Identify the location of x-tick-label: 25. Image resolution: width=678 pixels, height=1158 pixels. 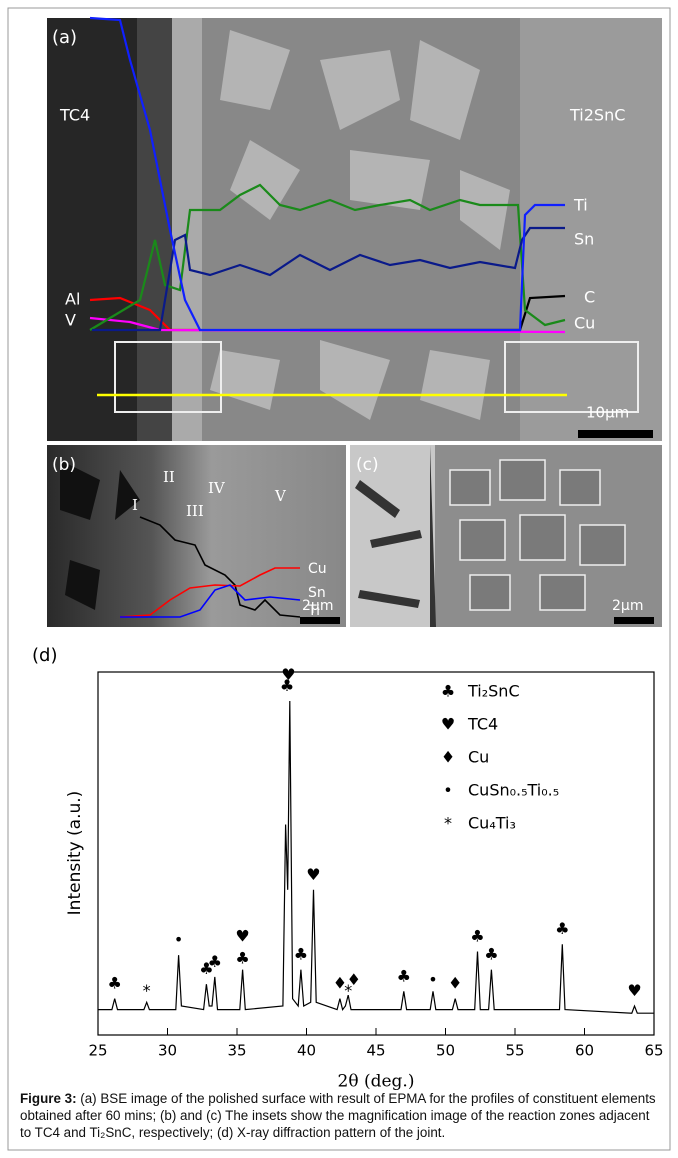
(97, 1051).